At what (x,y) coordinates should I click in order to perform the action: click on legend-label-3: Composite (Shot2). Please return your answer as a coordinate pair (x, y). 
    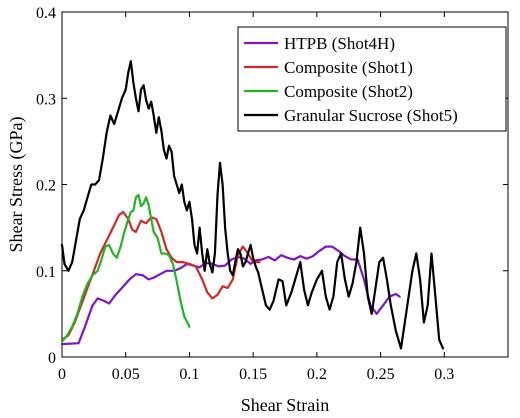
    Looking at the image, I should click on (348, 91).